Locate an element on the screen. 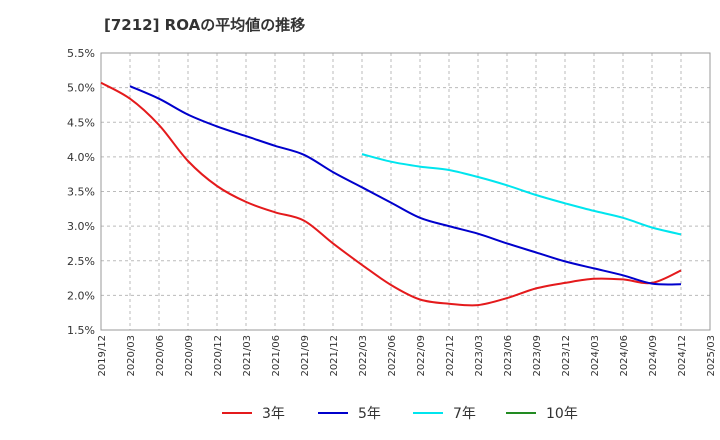  x-tick-label: 2021/06 is located at coordinates (276, 356).